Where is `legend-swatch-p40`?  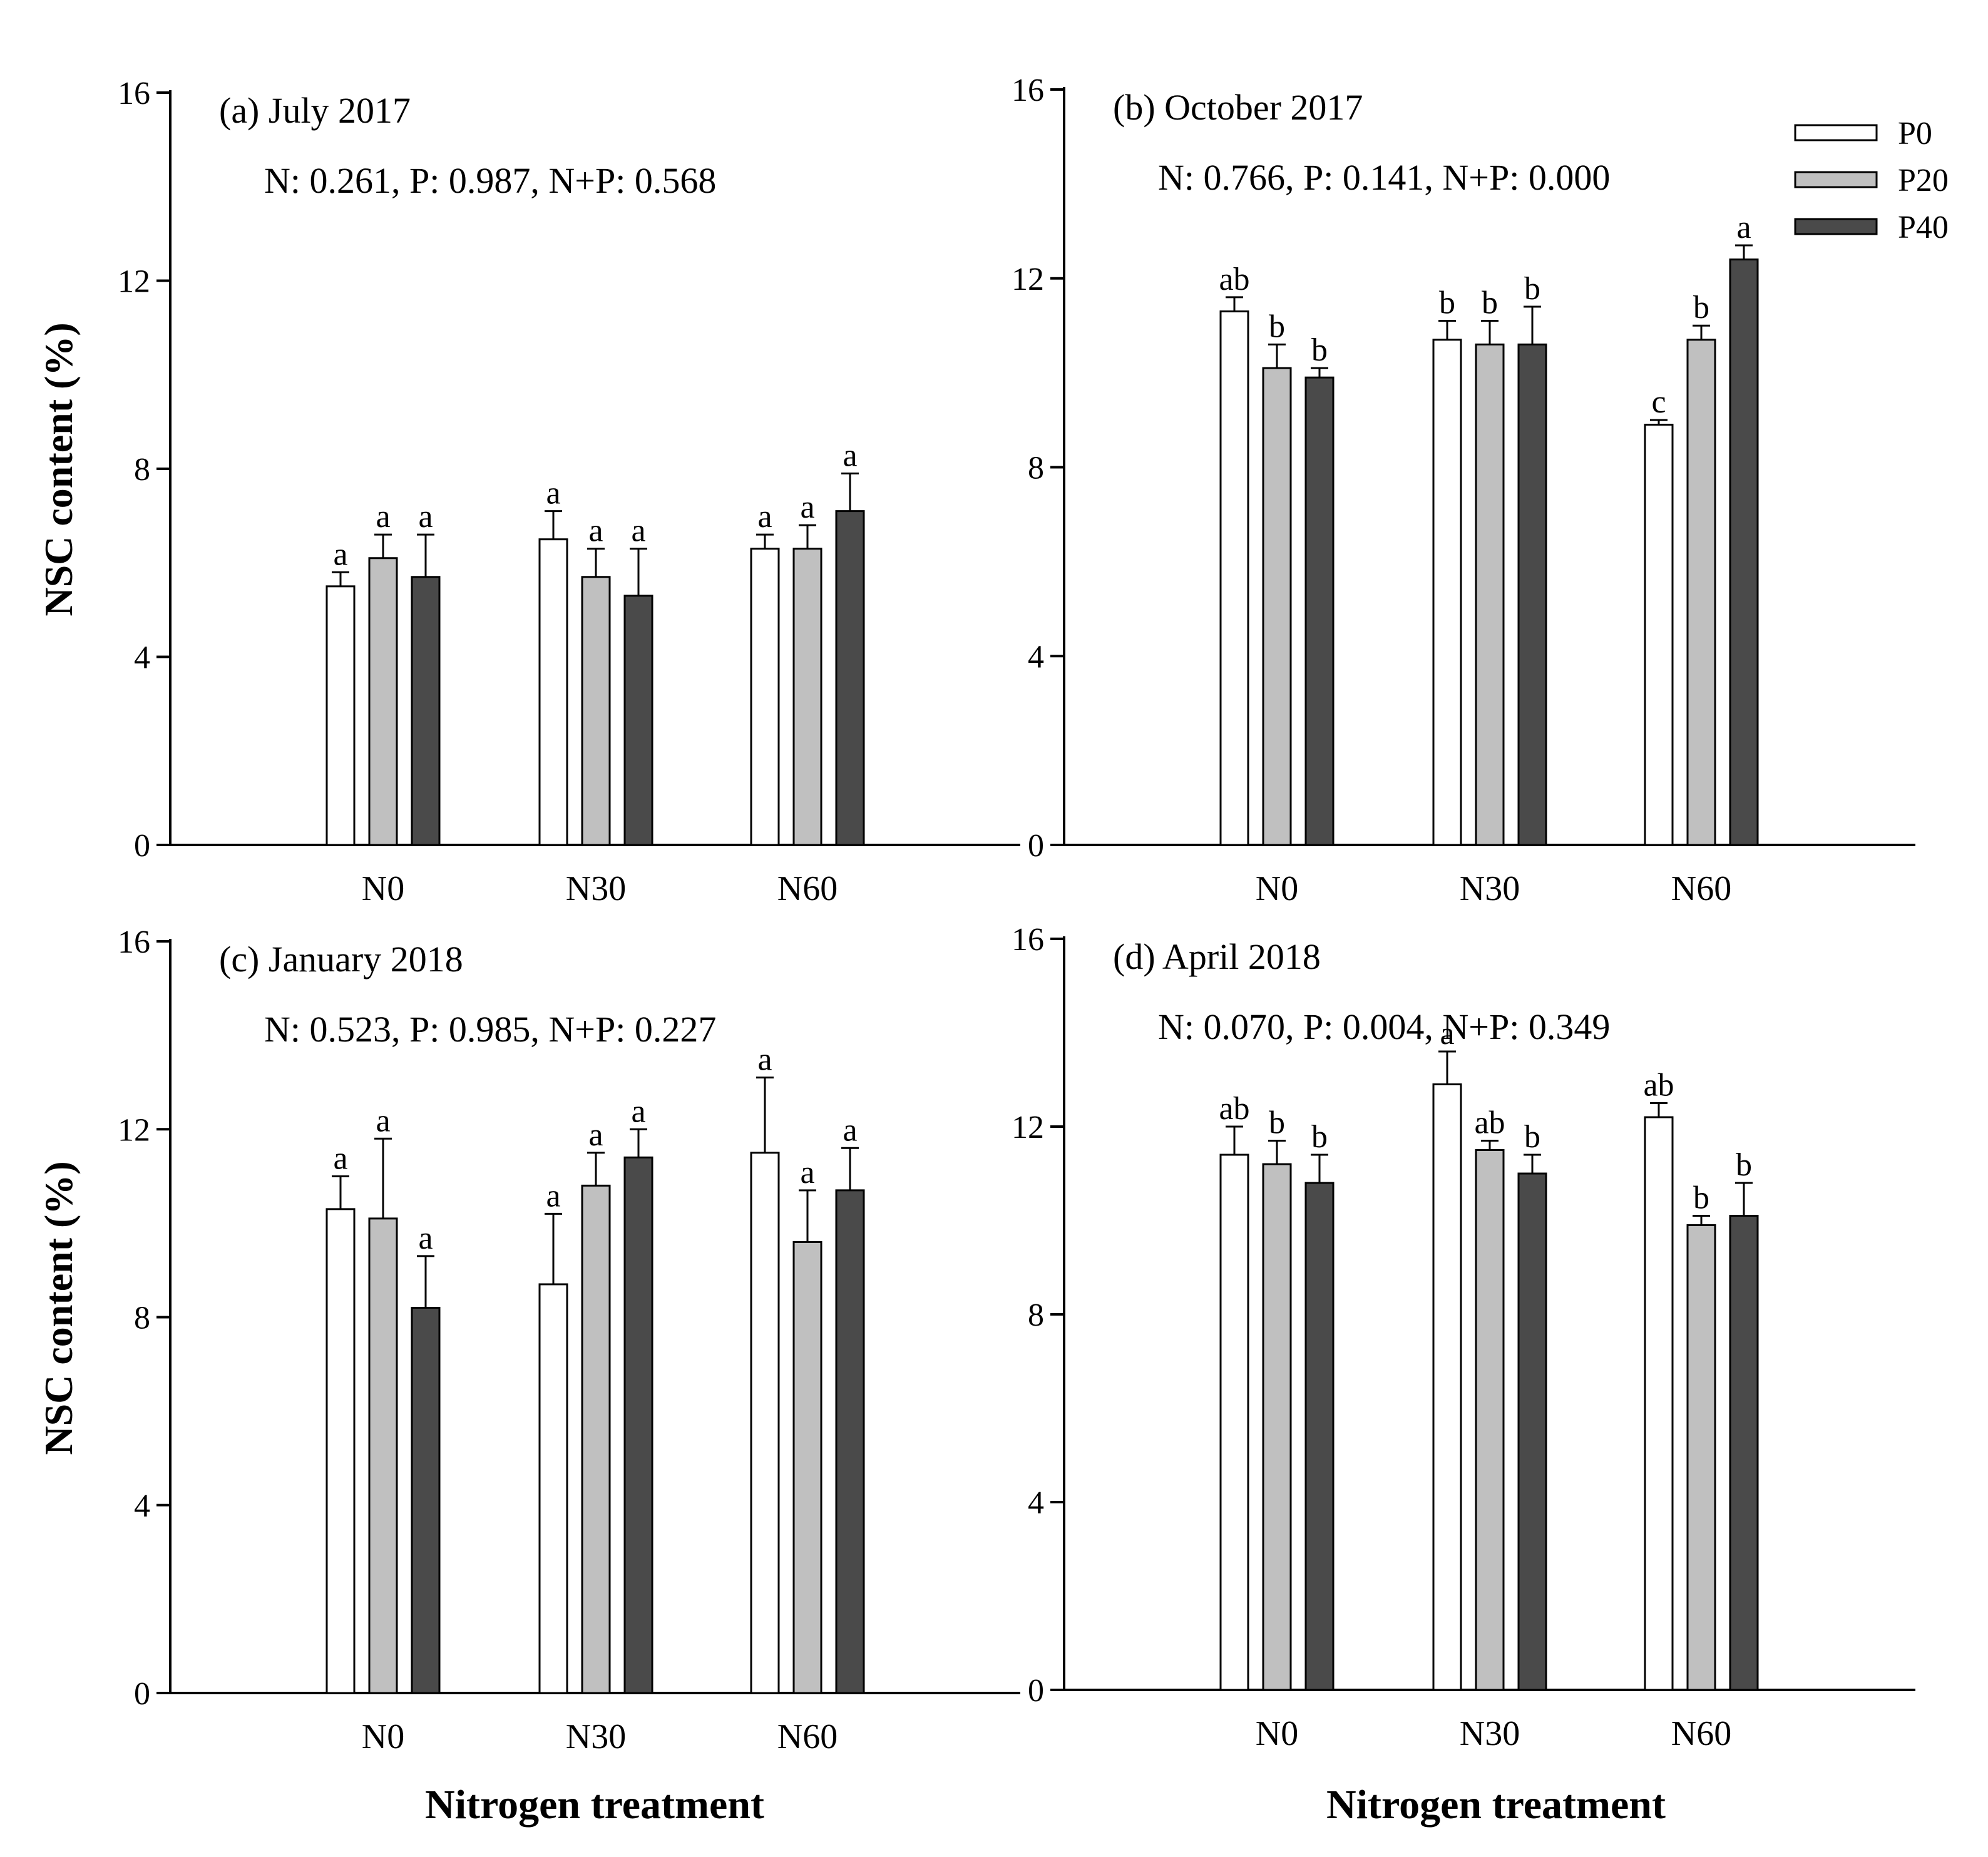
legend-swatch-p40 is located at coordinates (1836, 226).